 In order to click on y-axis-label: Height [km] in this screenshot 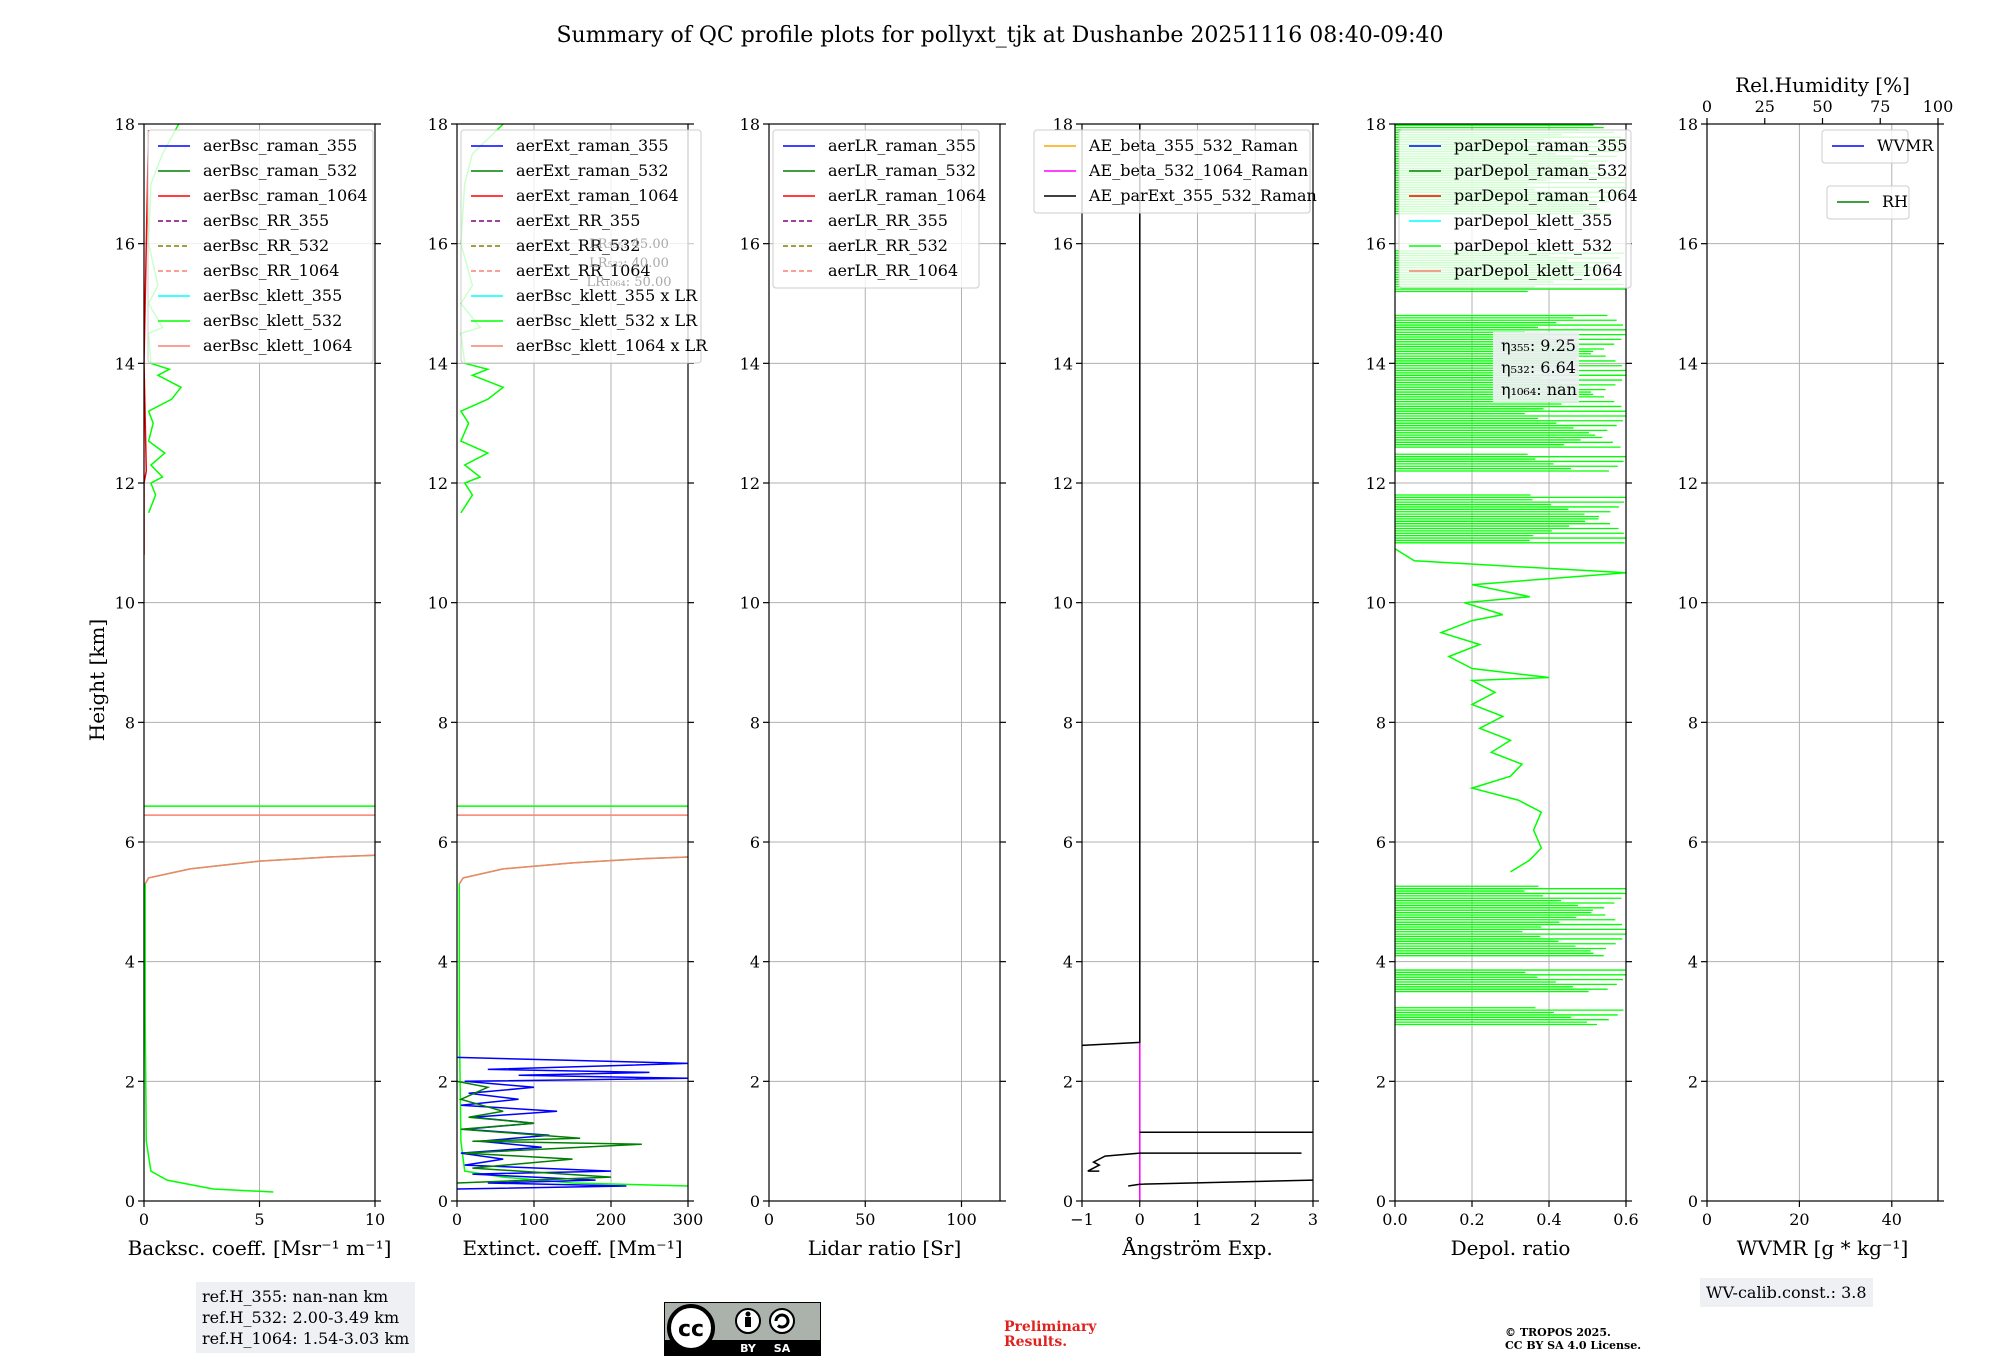, I will do `click(97, 680)`.